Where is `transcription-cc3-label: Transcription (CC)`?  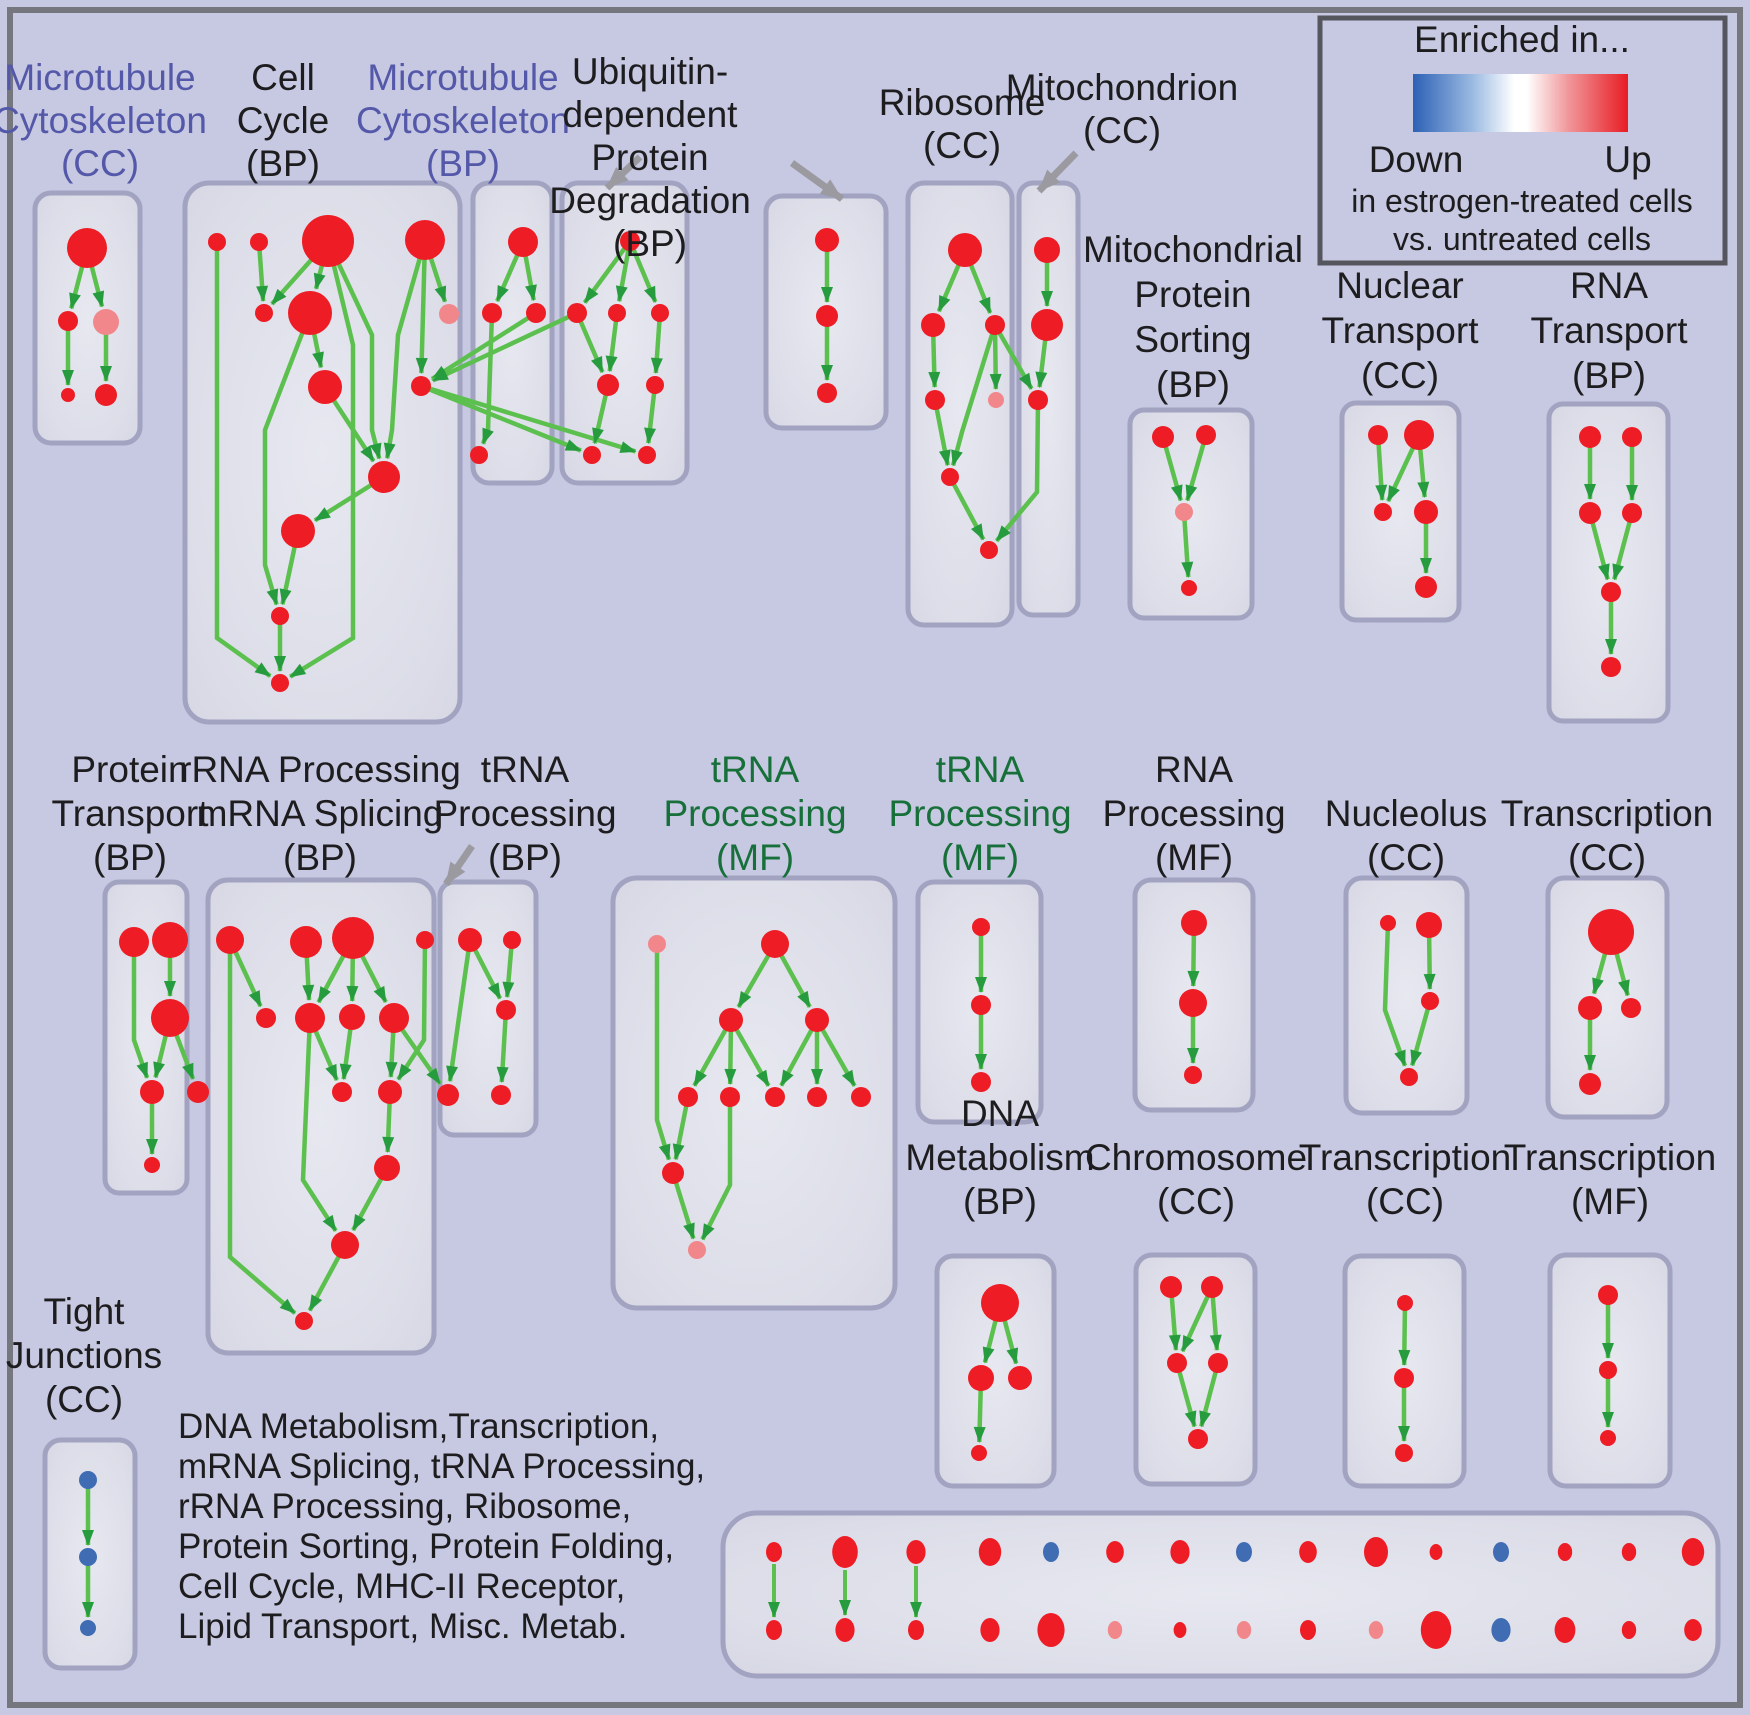 transcription-cc3-label: Transcription (CC) is located at coordinates (1405, 1179).